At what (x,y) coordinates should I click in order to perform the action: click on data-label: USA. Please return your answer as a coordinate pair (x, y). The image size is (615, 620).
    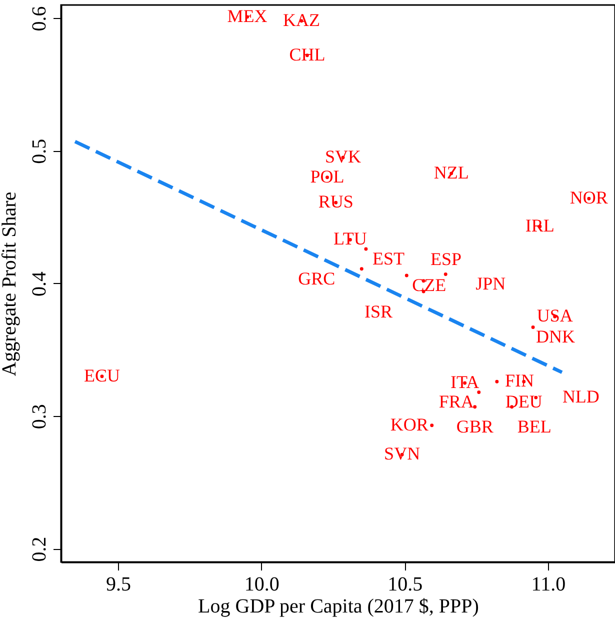
    Looking at the image, I should click on (554, 316).